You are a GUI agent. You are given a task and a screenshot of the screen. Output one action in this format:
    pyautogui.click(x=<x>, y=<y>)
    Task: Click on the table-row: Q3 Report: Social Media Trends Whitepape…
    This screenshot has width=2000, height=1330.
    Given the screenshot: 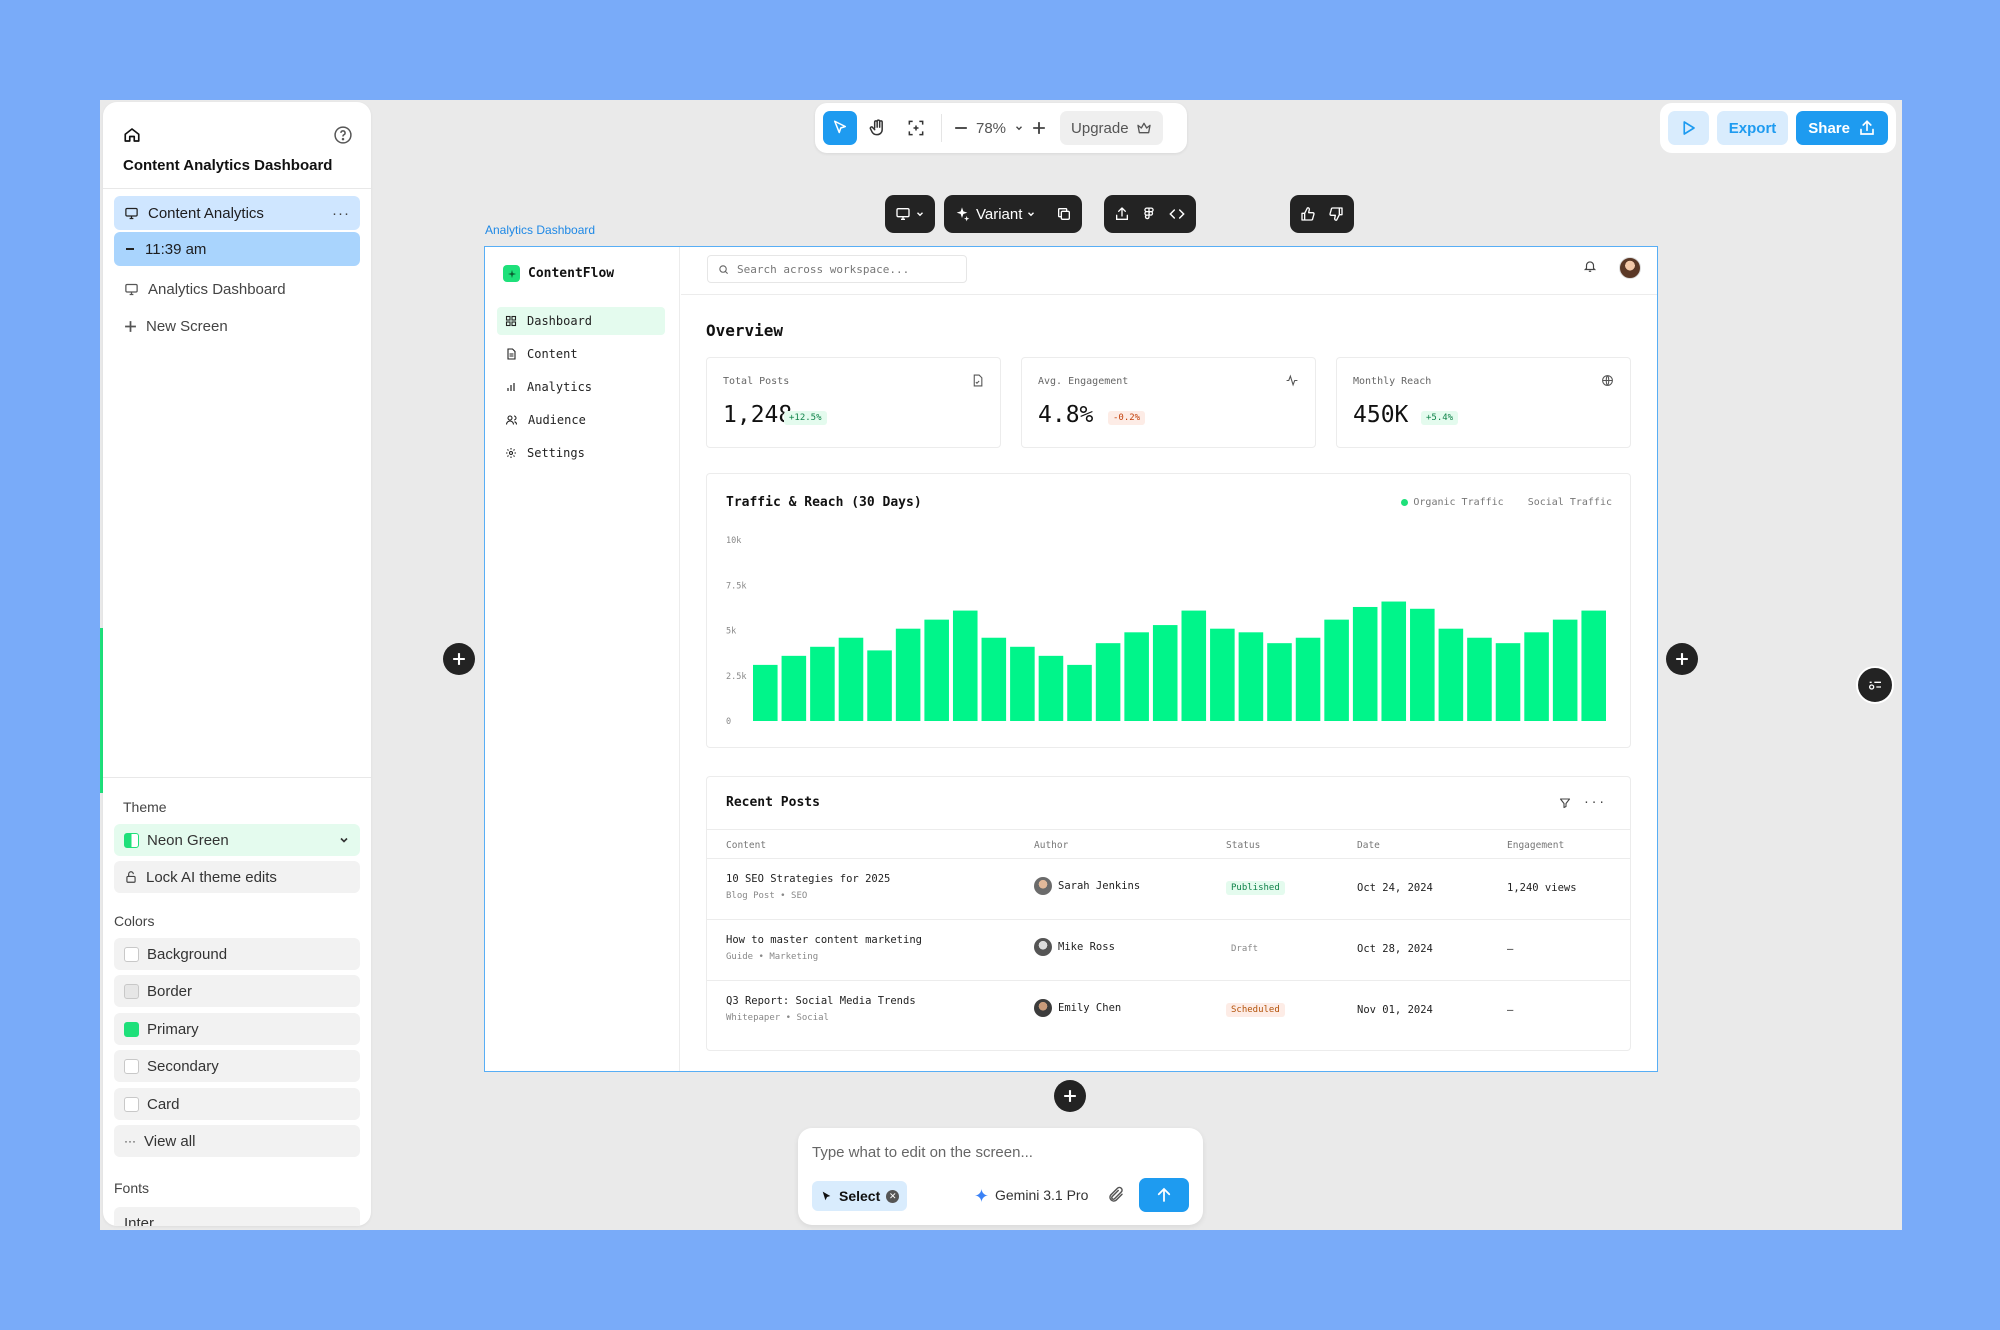 What is the action you would take?
    pyautogui.click(x=1168, y=1011)
    